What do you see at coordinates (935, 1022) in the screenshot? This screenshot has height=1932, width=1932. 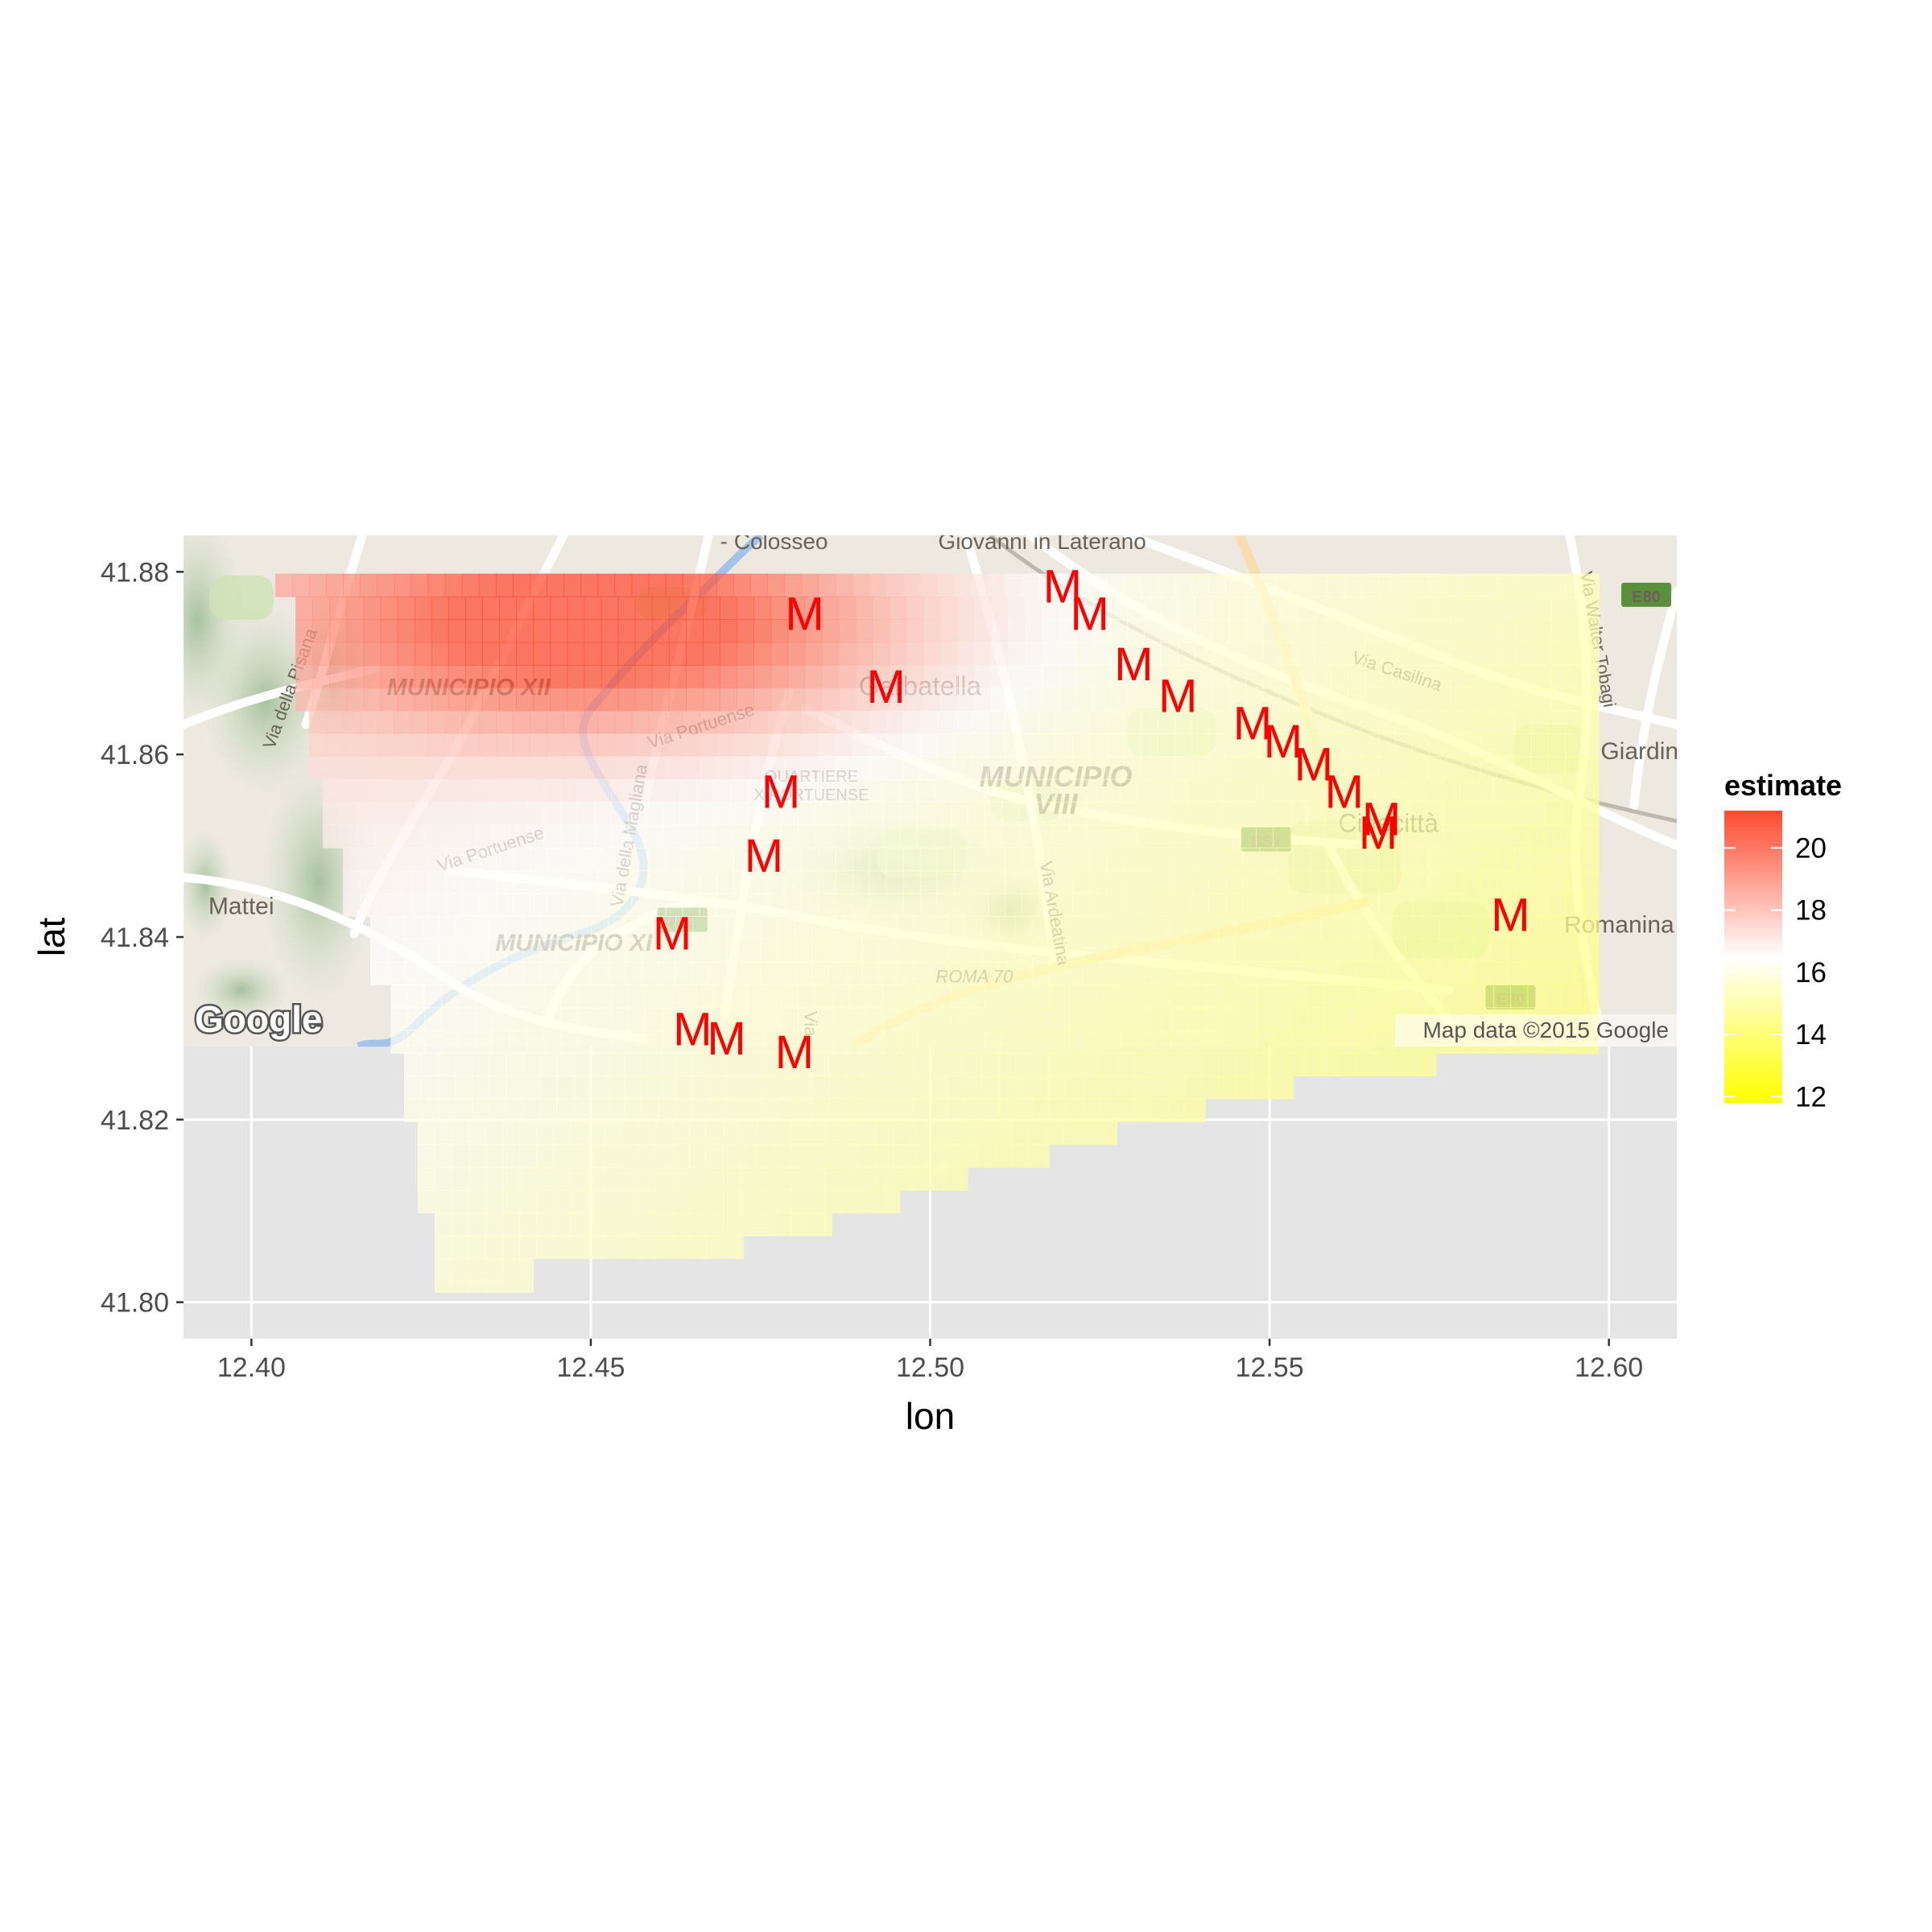 I see `map-overlays: Google Map data ©2015 Google` at bounding box center [935, 1022].